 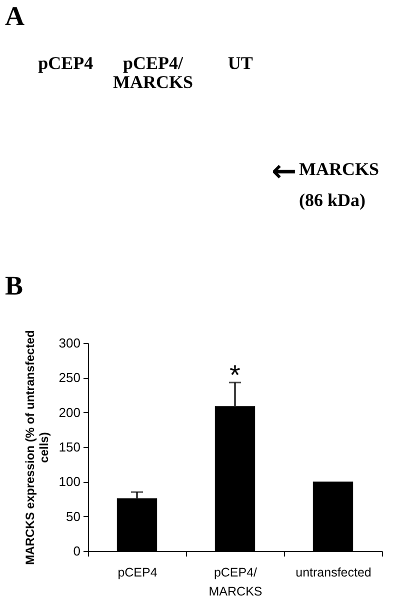 I want to click on y-tick-label: 250, so click(x=69, y=378).